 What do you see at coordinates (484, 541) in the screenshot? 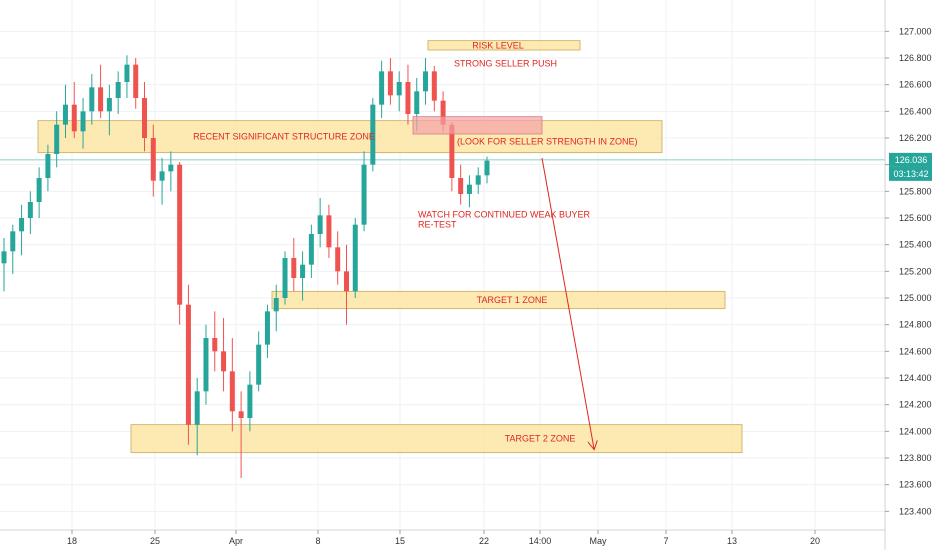
I see `x-tick-label: 22` at bounding box center [484, 541].